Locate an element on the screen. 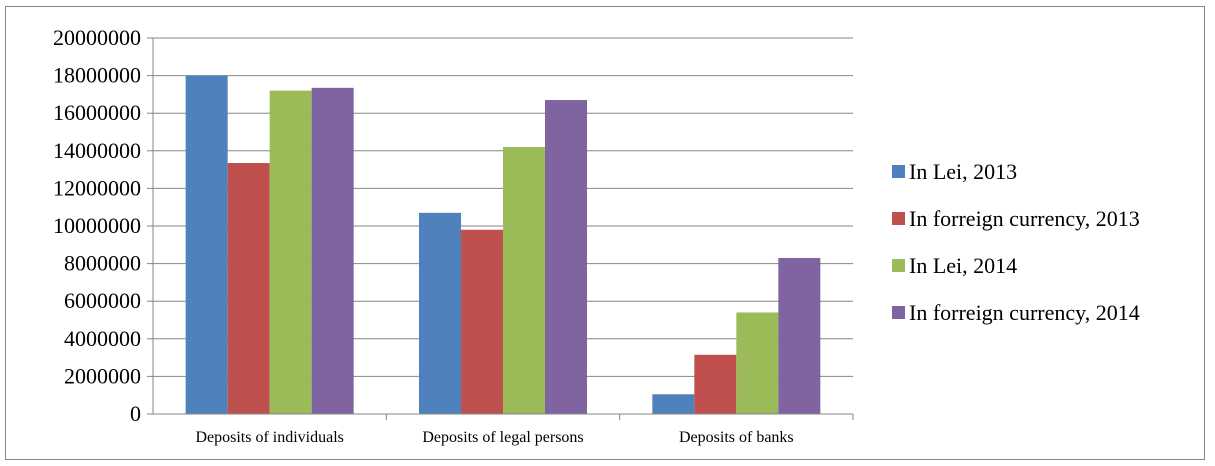 The height and width of the screenshot is (466, 1215). legend-label: In Lei, 2014 is located at coordinates (963, 265).